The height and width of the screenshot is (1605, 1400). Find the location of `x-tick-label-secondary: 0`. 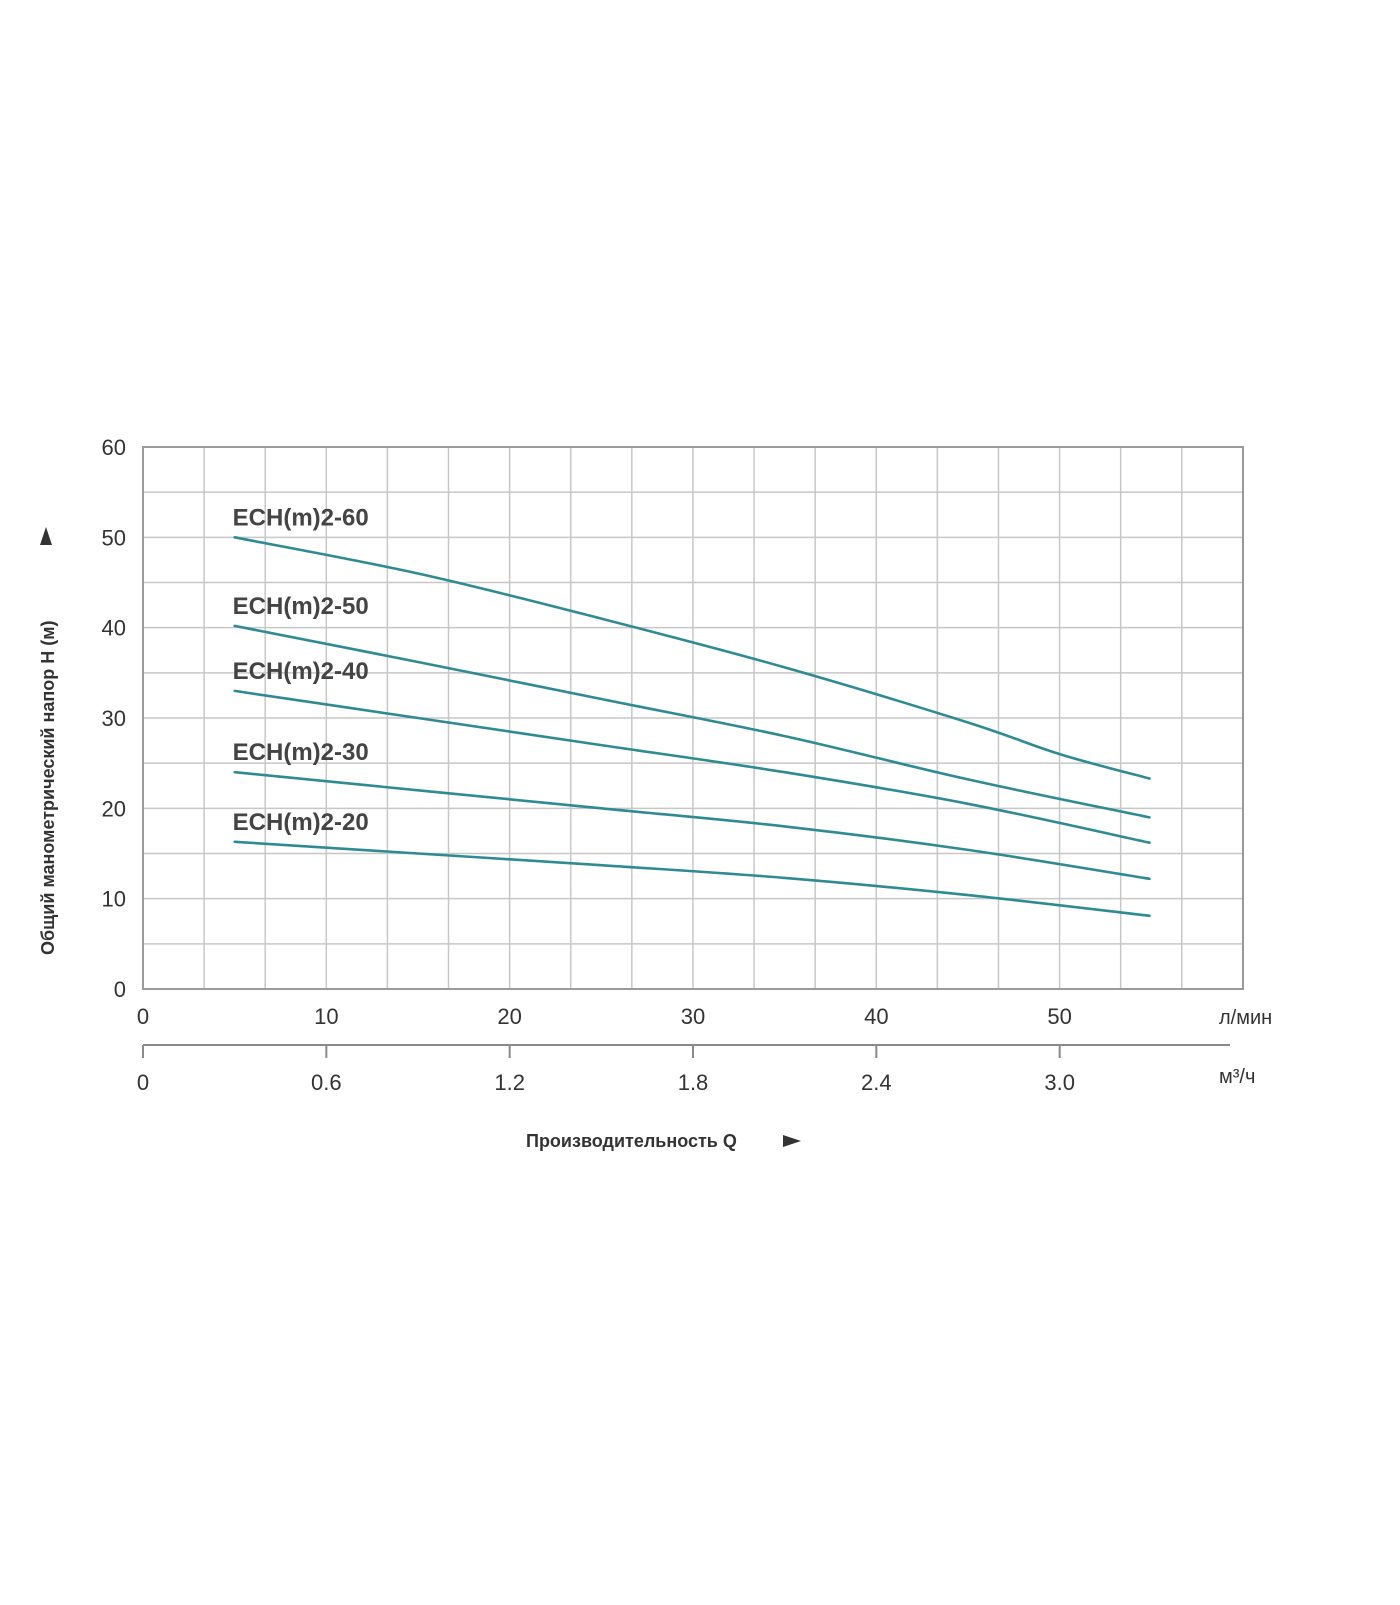

x-tick-label-secondary: 0 is located at coordinates (143, 1082).